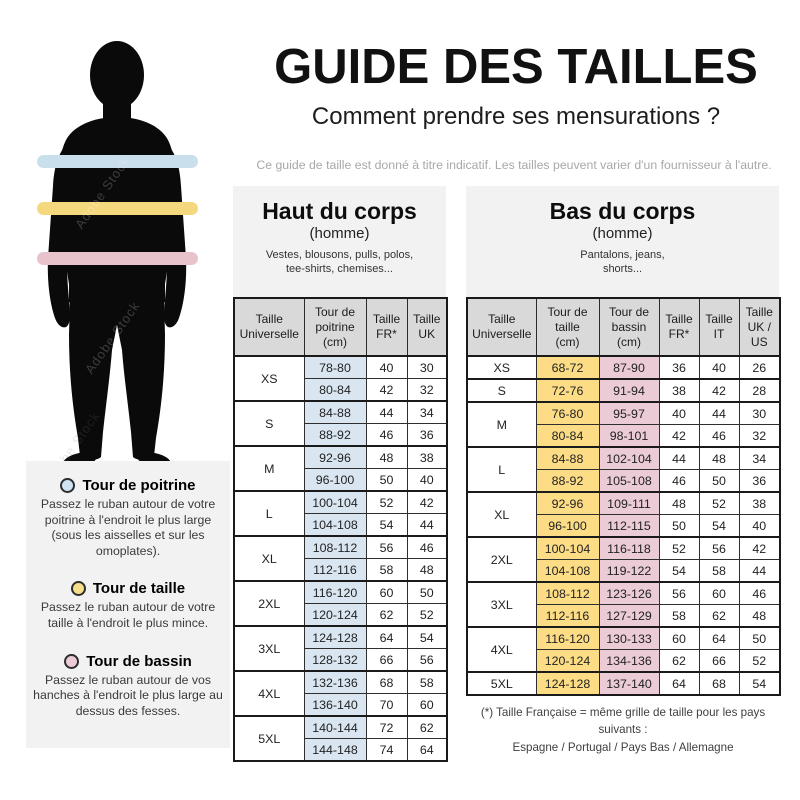  I want to click on value-cell: 68-72, so click(567, 367).